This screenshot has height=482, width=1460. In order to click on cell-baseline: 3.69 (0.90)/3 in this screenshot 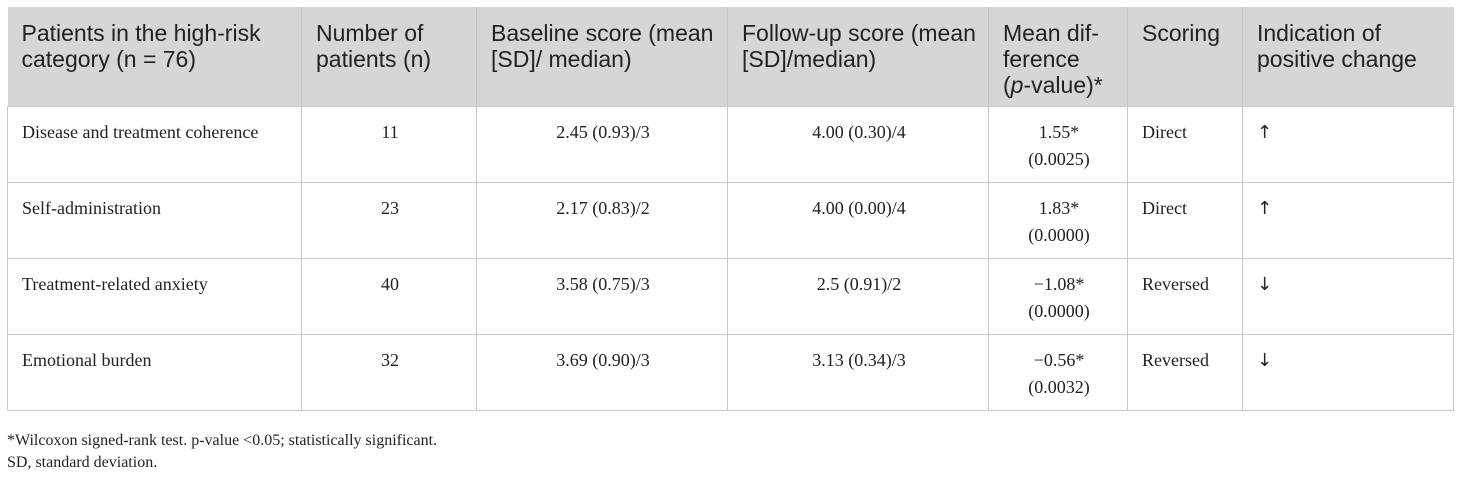, I will do `click(602, 372)`.